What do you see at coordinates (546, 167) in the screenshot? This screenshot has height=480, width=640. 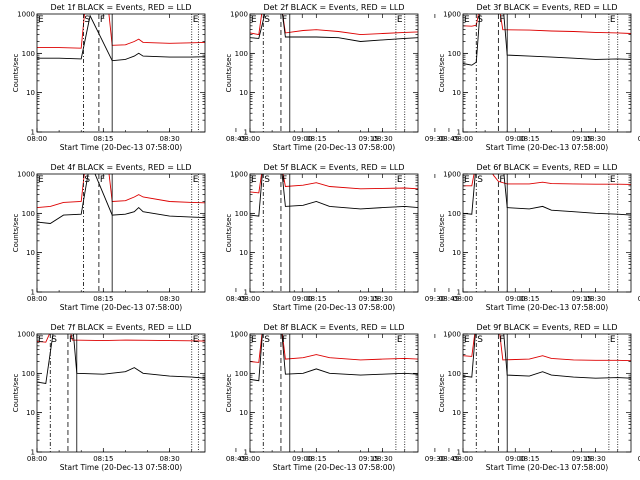 I see `panel-title: Det 6f BLACK = Events, RED = LLD` at bounding box center [546, 167].